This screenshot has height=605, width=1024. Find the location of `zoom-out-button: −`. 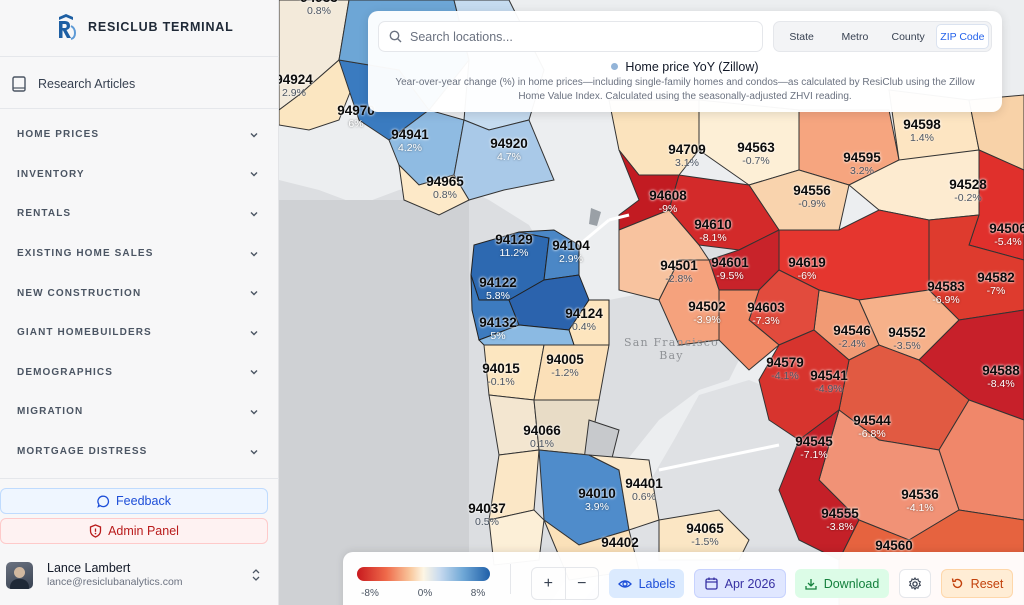

zoom-out-button: − is located at coordinates (581, 583).